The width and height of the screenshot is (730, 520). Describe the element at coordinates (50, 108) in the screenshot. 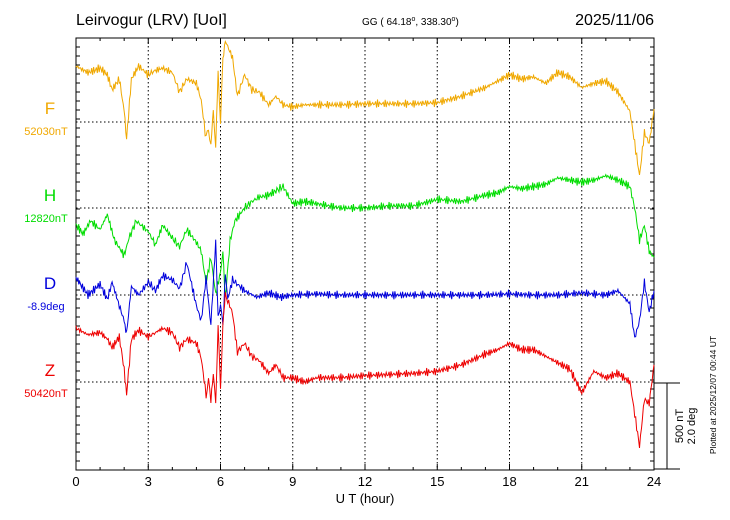

I see `series-name-F: F` at that location.